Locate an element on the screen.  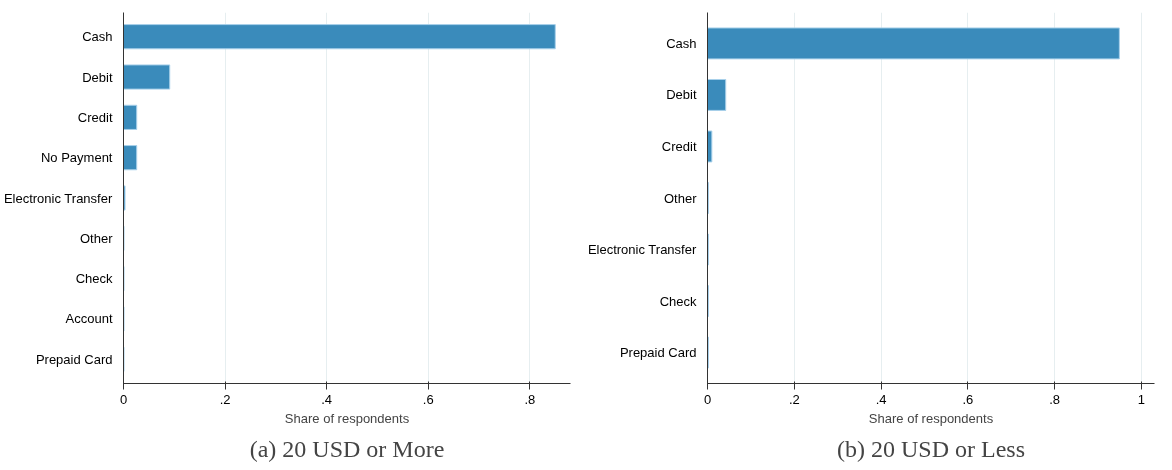
y-tick-label: Account is located at coordinates (89, 319).